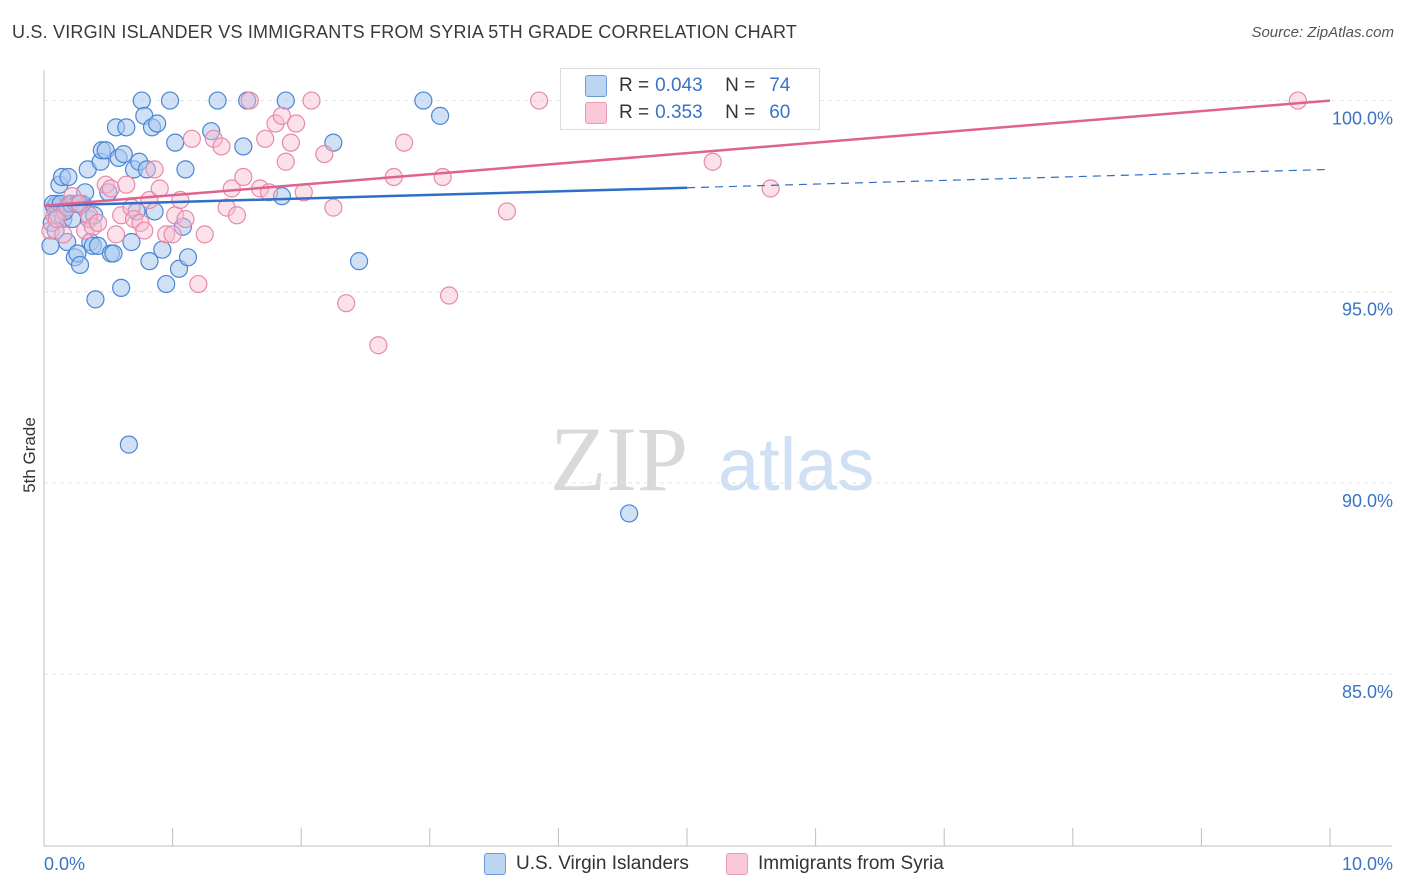  I want to click on trend-line-virgin-islanders, so click(365, 196).